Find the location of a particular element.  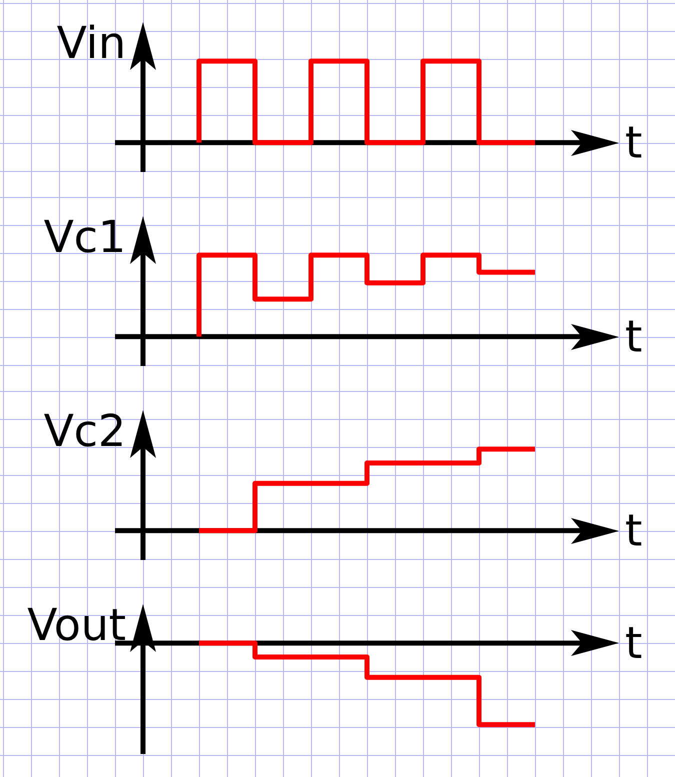

y-axis-title: Vc1 is located at coordinates (85, 237).